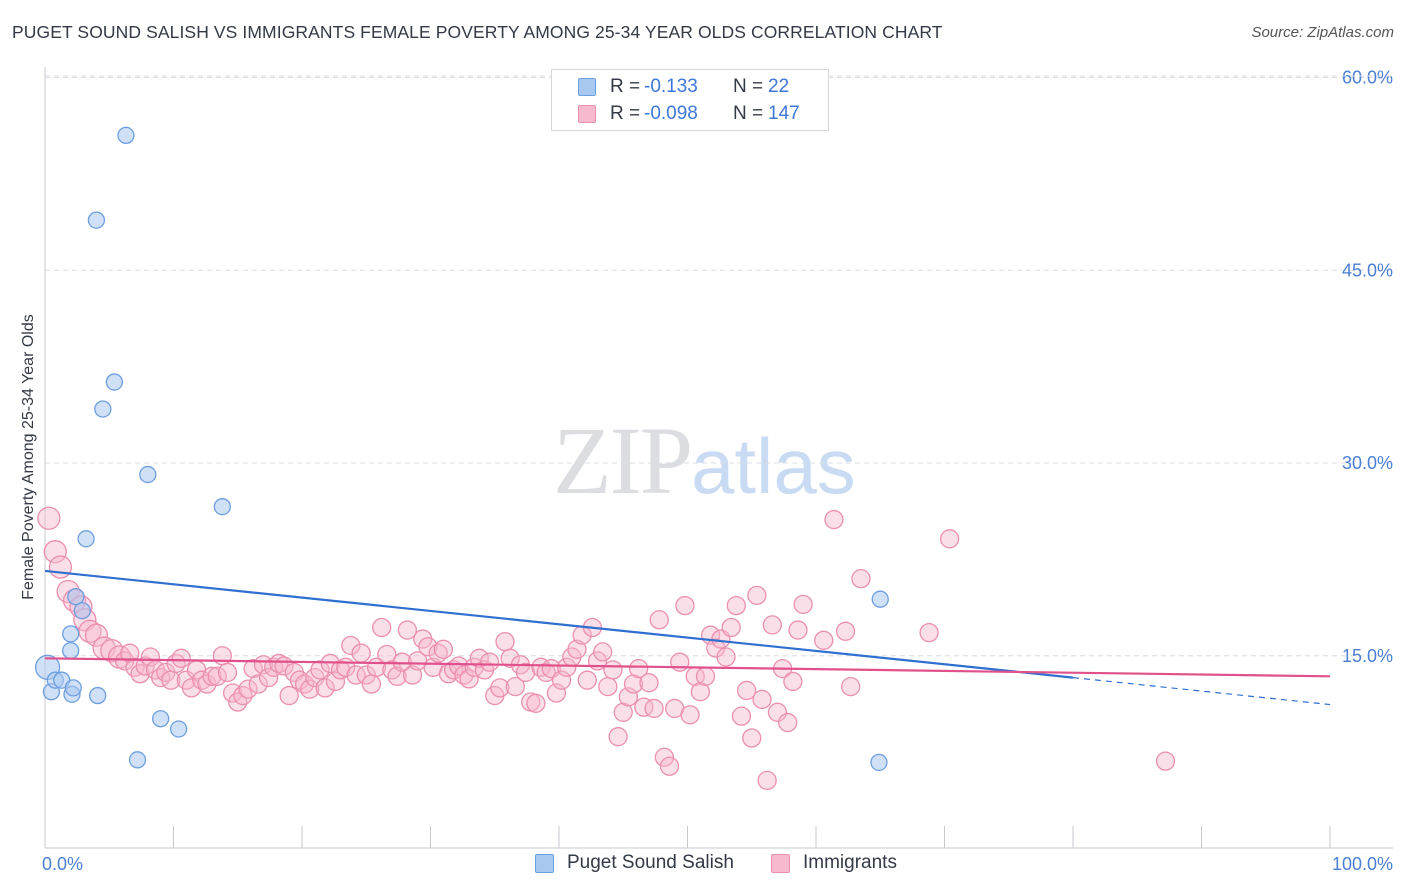  What do you see at coordinates (779, 86) in the screenshot?
I see `legend-n-value: 22` at bounding box center [779, 86].